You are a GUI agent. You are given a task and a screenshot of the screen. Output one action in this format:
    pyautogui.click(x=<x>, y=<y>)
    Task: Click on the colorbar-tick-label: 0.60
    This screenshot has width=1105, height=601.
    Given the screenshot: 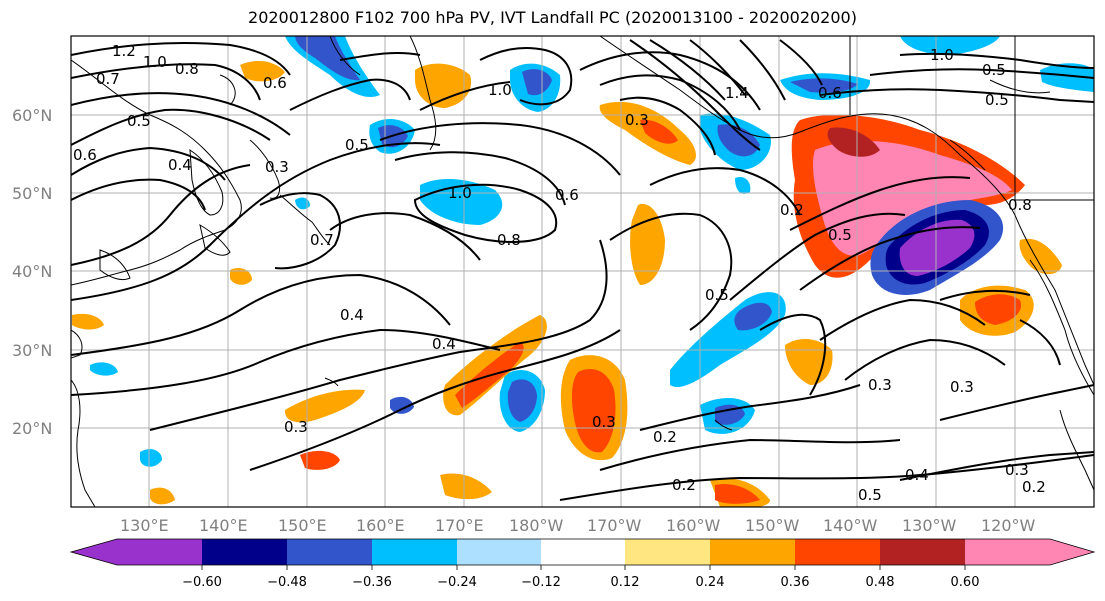 What is the action you would take?
    pyautogui.click(x=965, y=582)
    